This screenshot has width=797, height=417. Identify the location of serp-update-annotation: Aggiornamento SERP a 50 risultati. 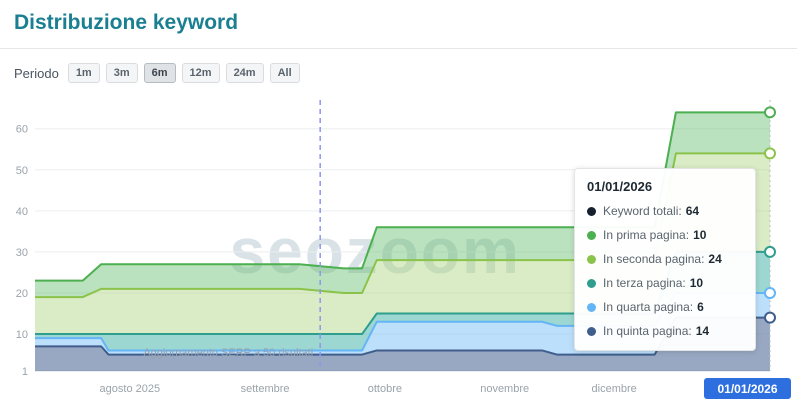
(228, 353).